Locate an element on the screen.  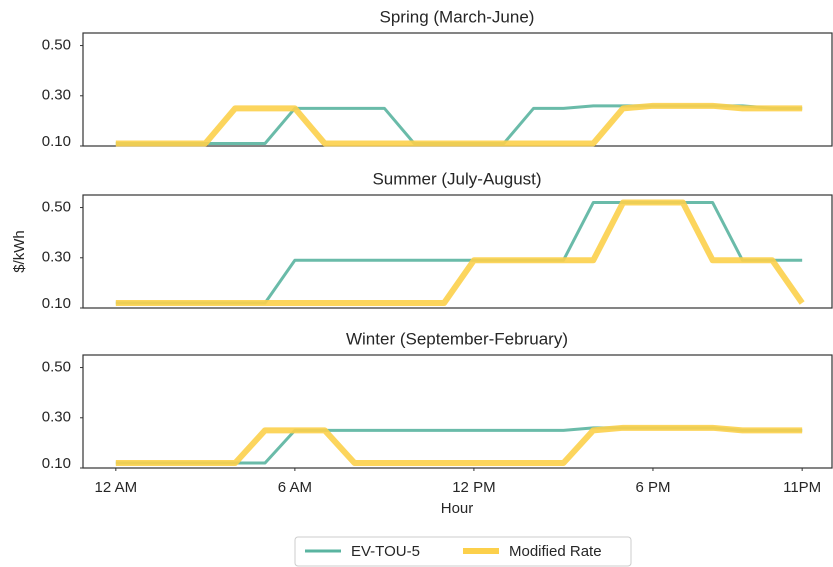
x-tick-label: 12 PM is located at coordinates (473, 487).